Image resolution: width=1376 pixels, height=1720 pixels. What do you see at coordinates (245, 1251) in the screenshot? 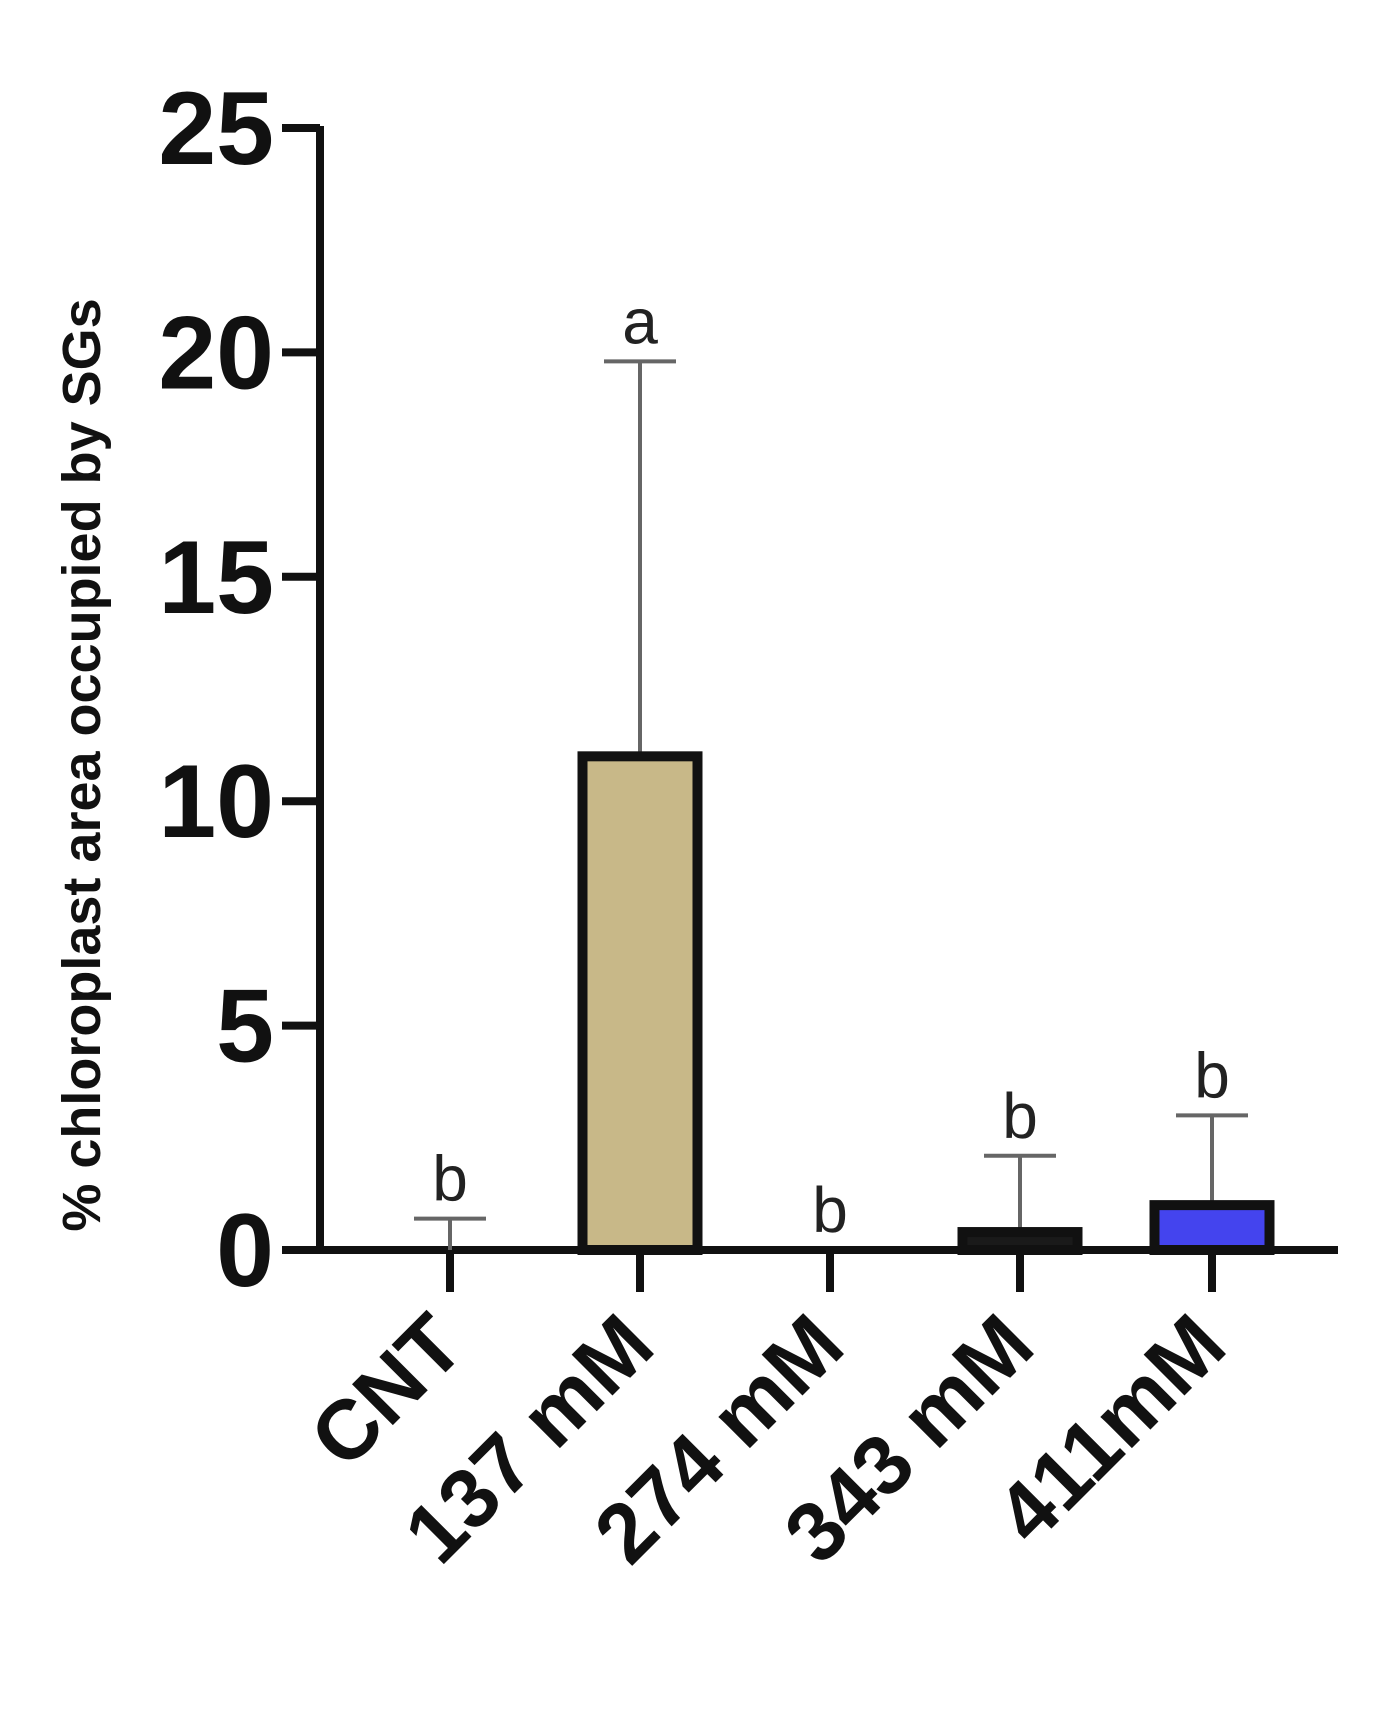
I see `y-tick-label: 0` at bounding box center [245, 1251].